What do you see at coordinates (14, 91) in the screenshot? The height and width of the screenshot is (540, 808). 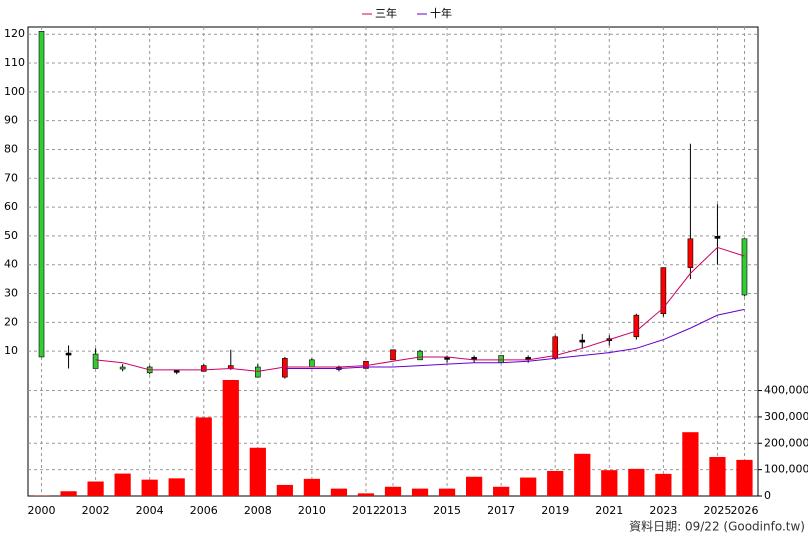 I see `y-tick-label: 100` at bounding box center [14, 91].